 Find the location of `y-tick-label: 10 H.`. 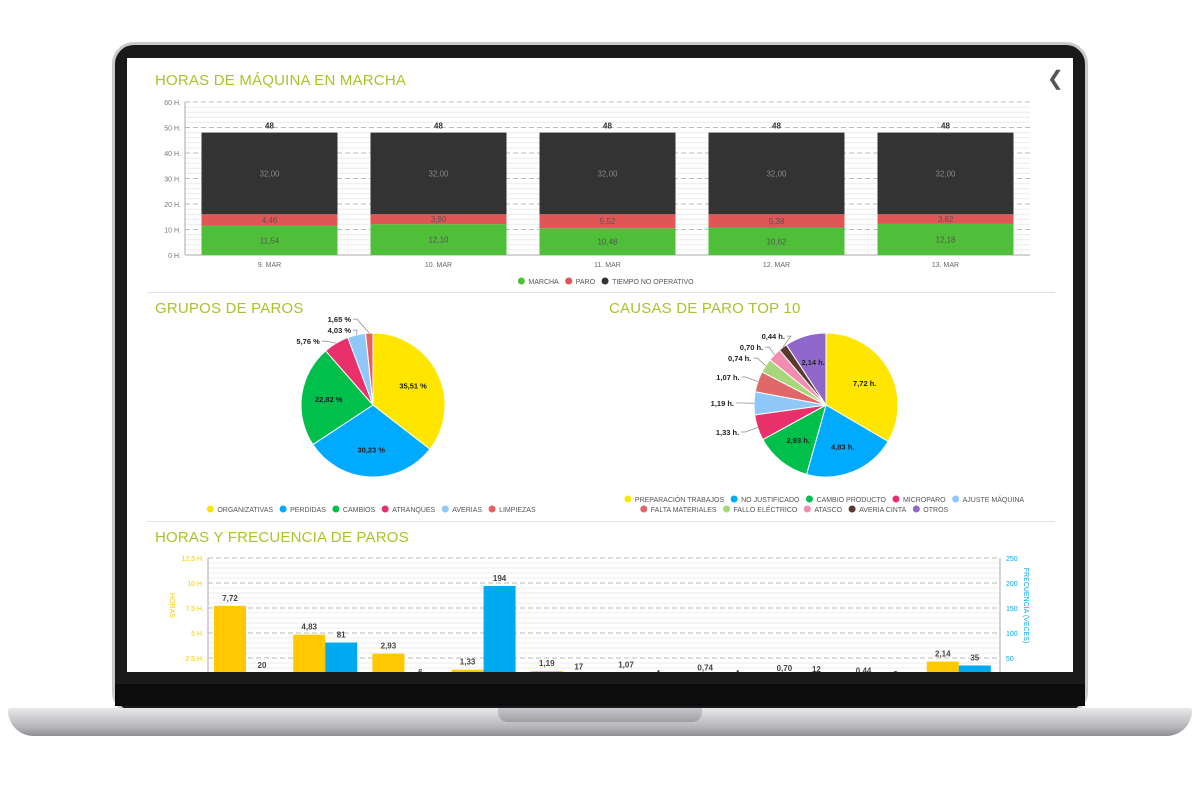

y-tick-label: 10 H. is located at coordinates (172, 231).